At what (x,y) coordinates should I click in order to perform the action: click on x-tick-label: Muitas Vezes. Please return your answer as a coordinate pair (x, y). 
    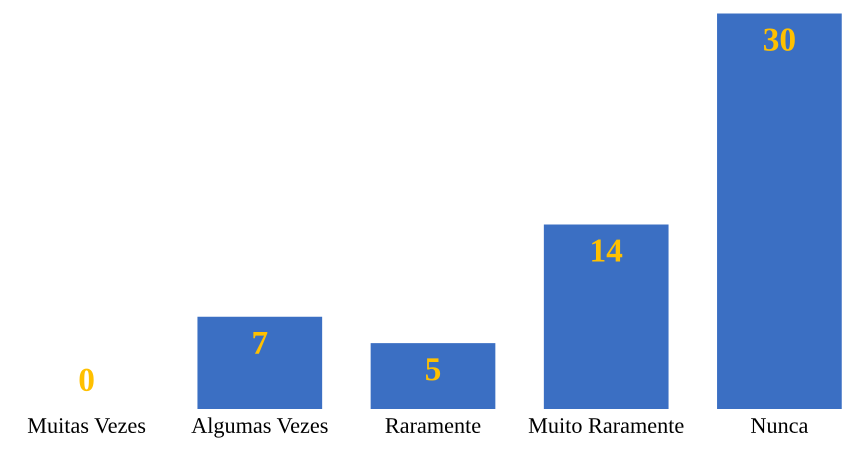
    Looking at the image, I should click on (87, 426).